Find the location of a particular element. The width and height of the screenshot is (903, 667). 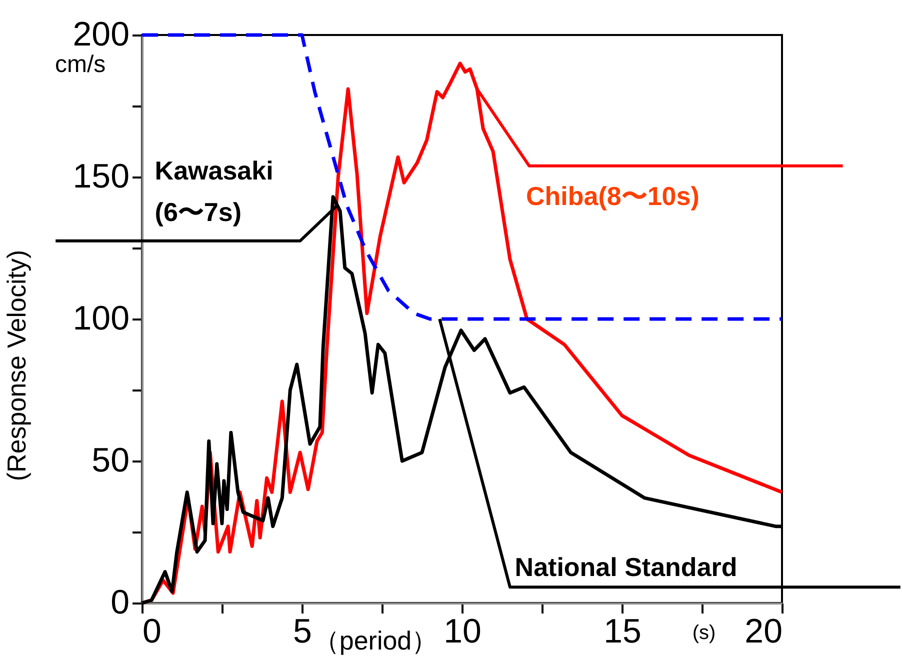

y-tick-label: 0 is located at coordinates (120, 603).